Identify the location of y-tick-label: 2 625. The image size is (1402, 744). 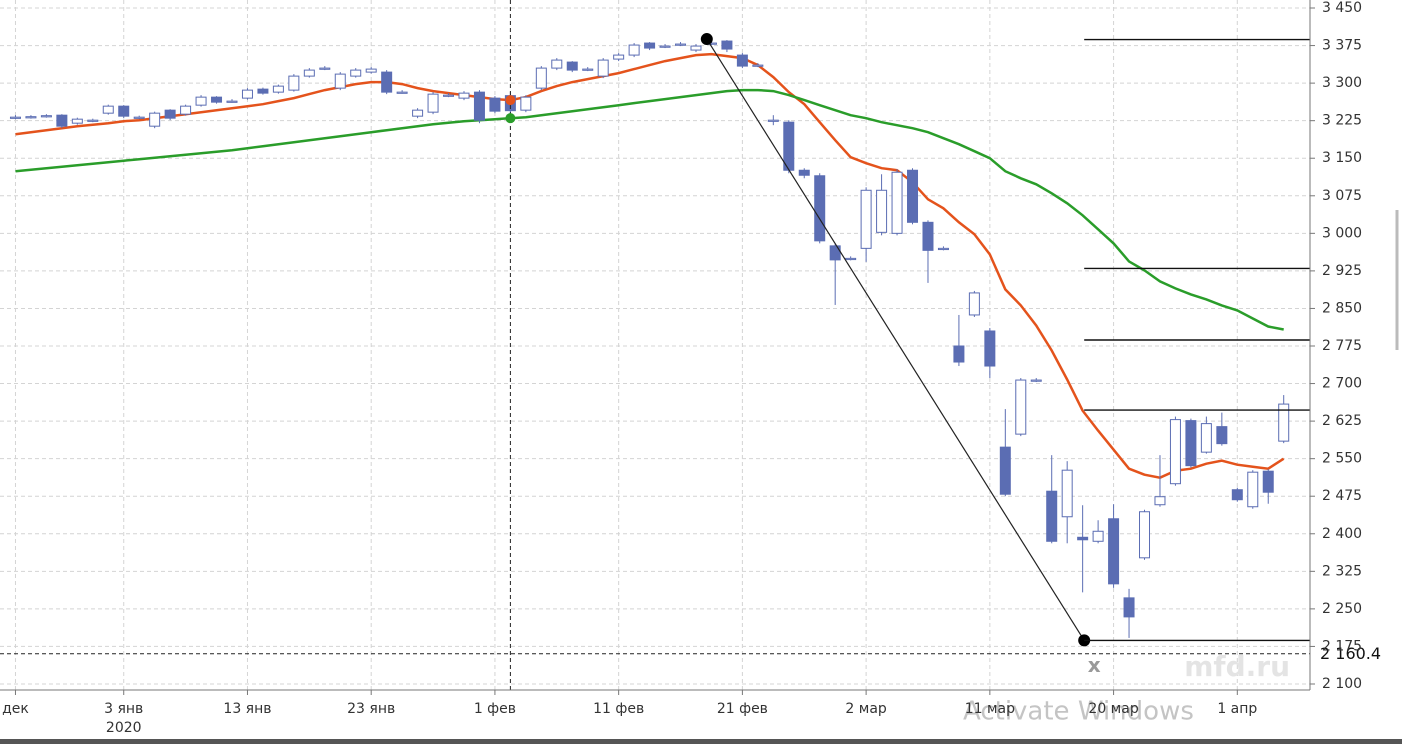
(1342, 421).